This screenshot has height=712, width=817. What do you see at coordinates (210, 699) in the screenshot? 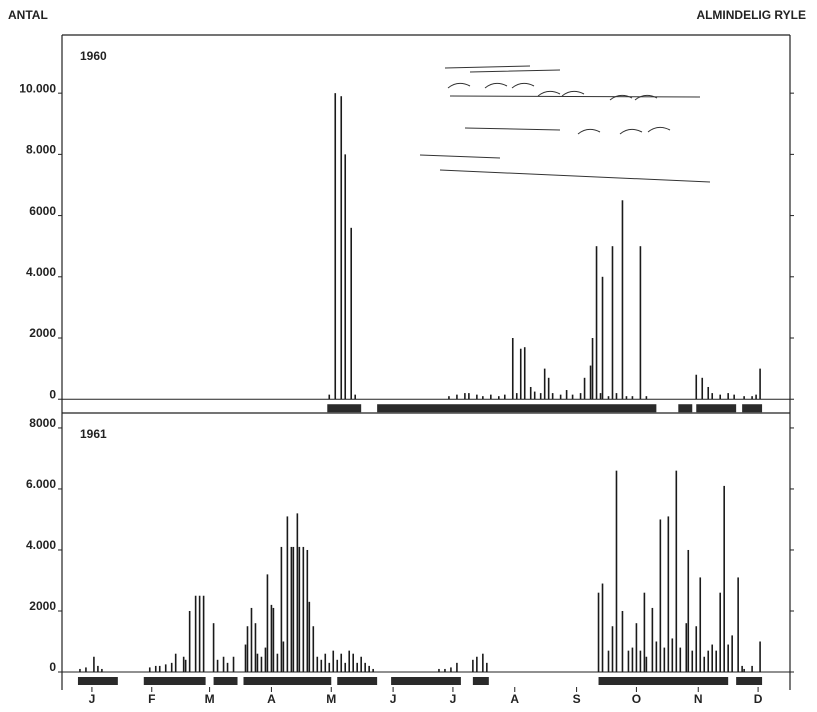
I see `x-tick-label: M` at bounding box center [210, 699].